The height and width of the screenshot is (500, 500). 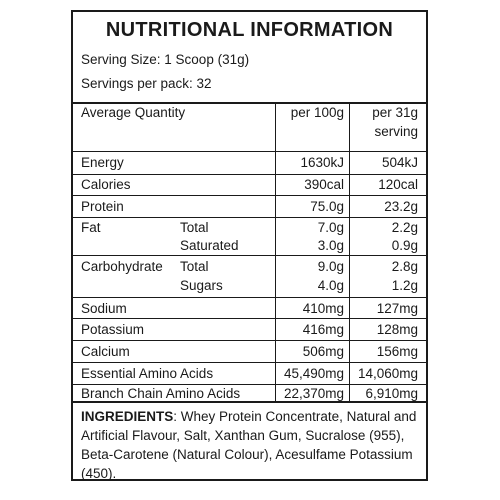 What do you see at coordinates (322, 162) in the screenshot?
I see `energy-per-100g: 1630kJ` at bounding box center [322, 162].